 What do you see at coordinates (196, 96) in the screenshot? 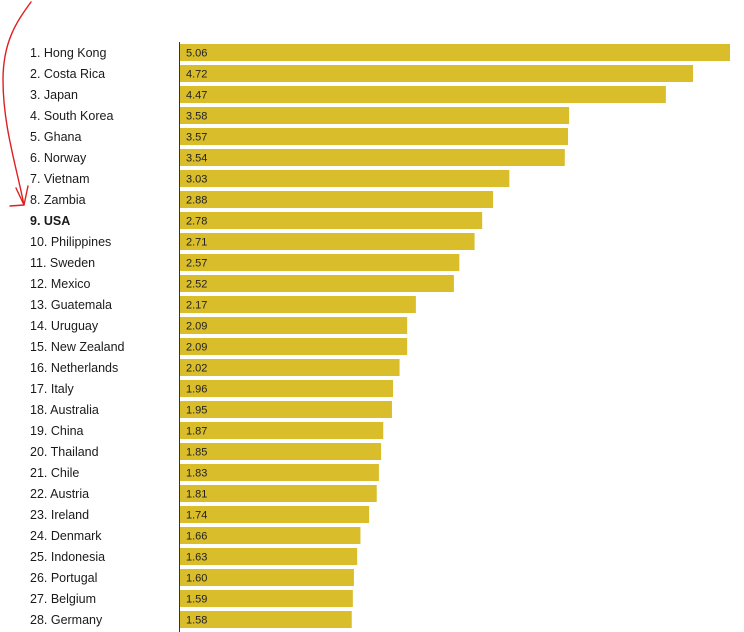
I see `value-label: 4.47` at bounding box center [196, 96].